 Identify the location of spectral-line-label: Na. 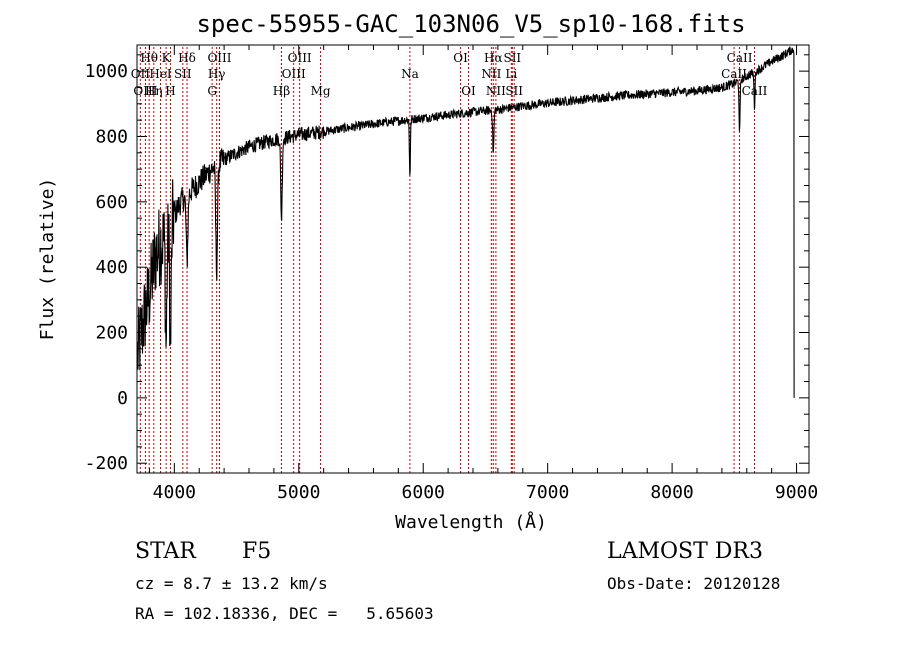
(410, 74).